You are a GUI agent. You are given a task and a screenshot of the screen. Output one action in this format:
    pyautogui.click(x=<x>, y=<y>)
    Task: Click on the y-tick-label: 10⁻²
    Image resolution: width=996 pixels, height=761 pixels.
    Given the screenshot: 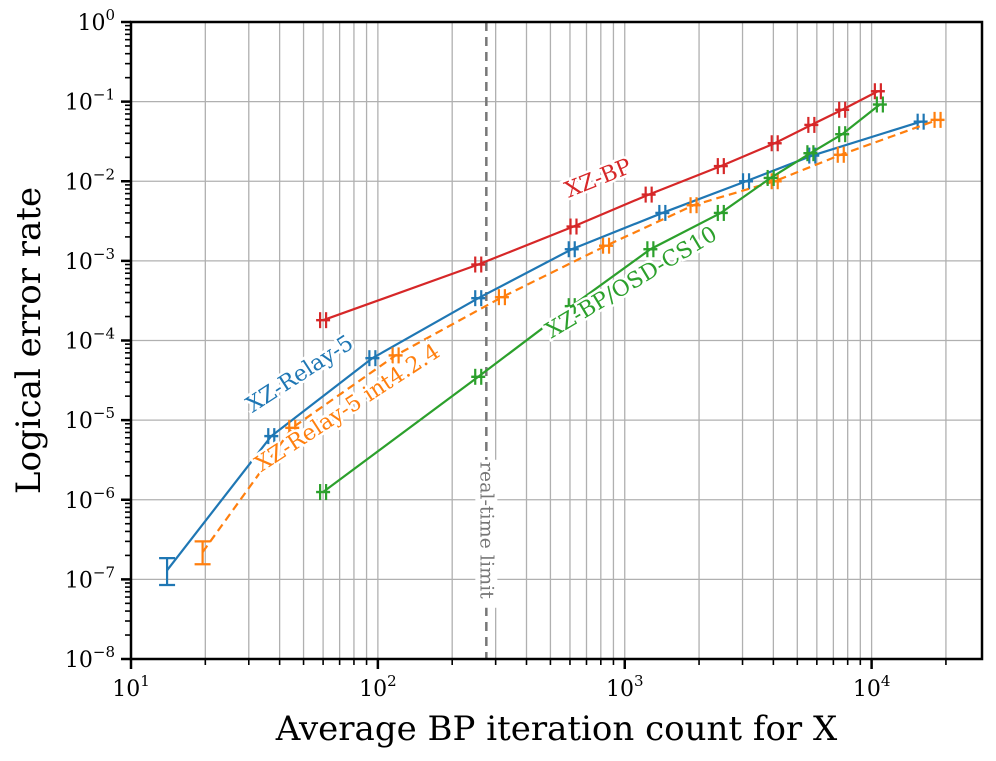 What is the action you would take?
    pyautogui.click(x=90, y=180)
    